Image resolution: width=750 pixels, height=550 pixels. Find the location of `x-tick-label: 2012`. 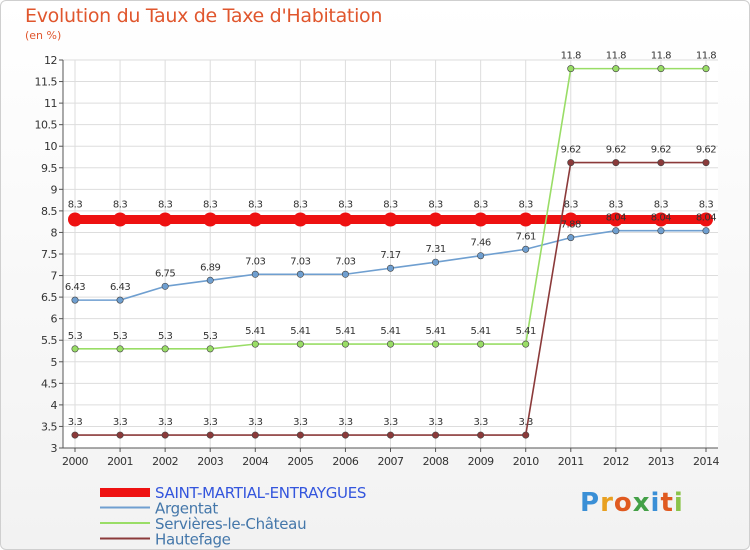

x-tick-label: 2012 is located at coordinates (616, 461).